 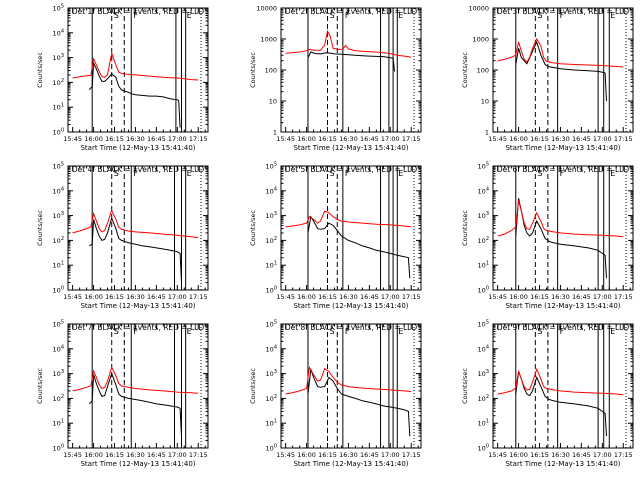 I want to click on y-tick-label: 10⁰, so click(x=58, y=290).